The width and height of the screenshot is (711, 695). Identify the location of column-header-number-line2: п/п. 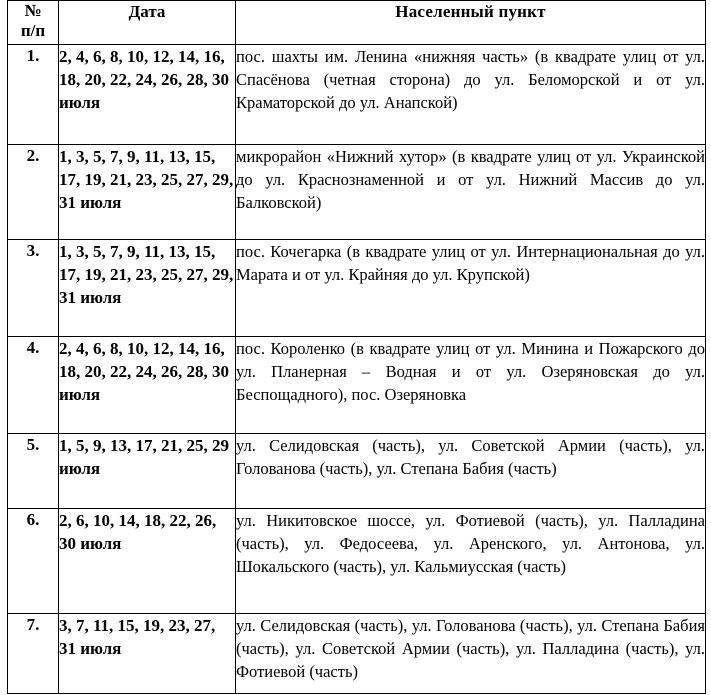
(33, 30).